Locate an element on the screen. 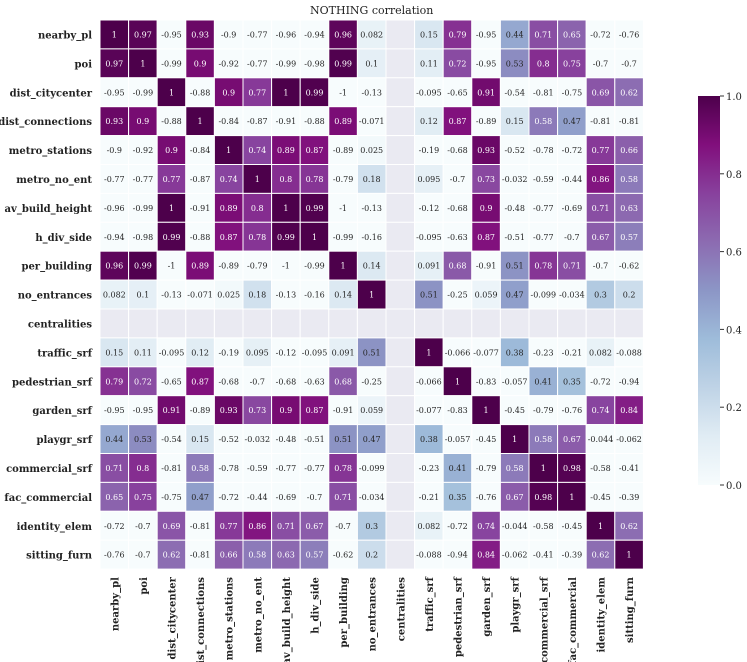 Image resolution: width=747 pixels, height=662 pixels. cell-value-label: -0.077 is located at coordinates (429, 410).